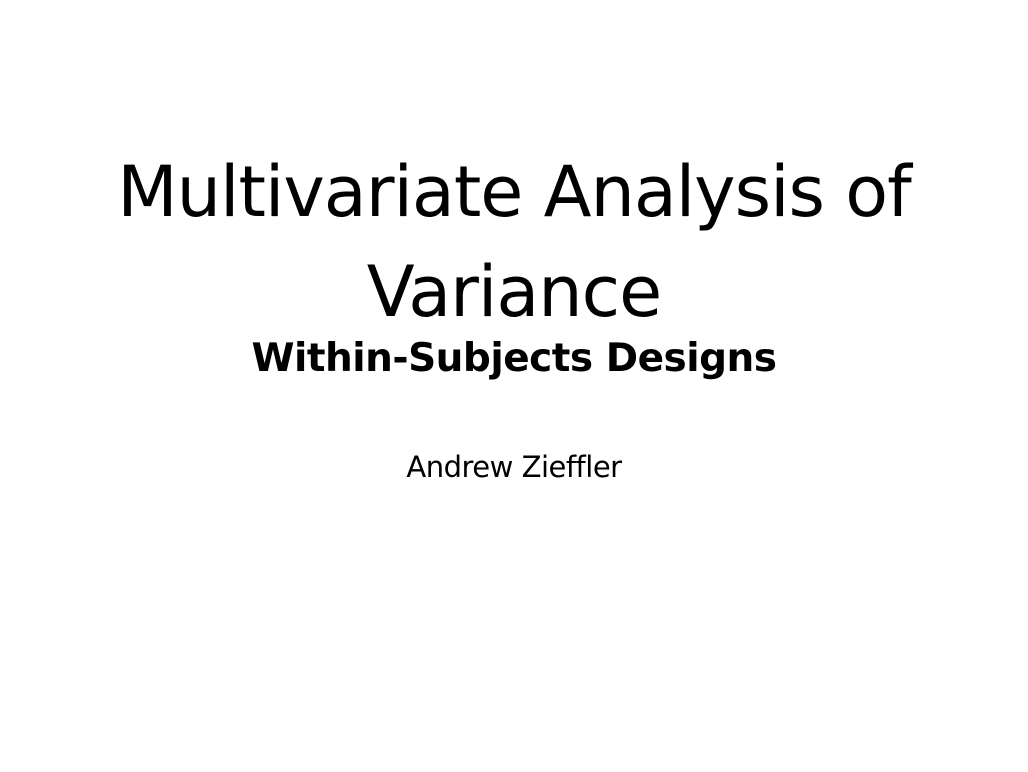  What do you see at coordinates (514, 292) in the screenshot?
I see `slide-title-line-2: Variance` at bounding box center [514, 292].